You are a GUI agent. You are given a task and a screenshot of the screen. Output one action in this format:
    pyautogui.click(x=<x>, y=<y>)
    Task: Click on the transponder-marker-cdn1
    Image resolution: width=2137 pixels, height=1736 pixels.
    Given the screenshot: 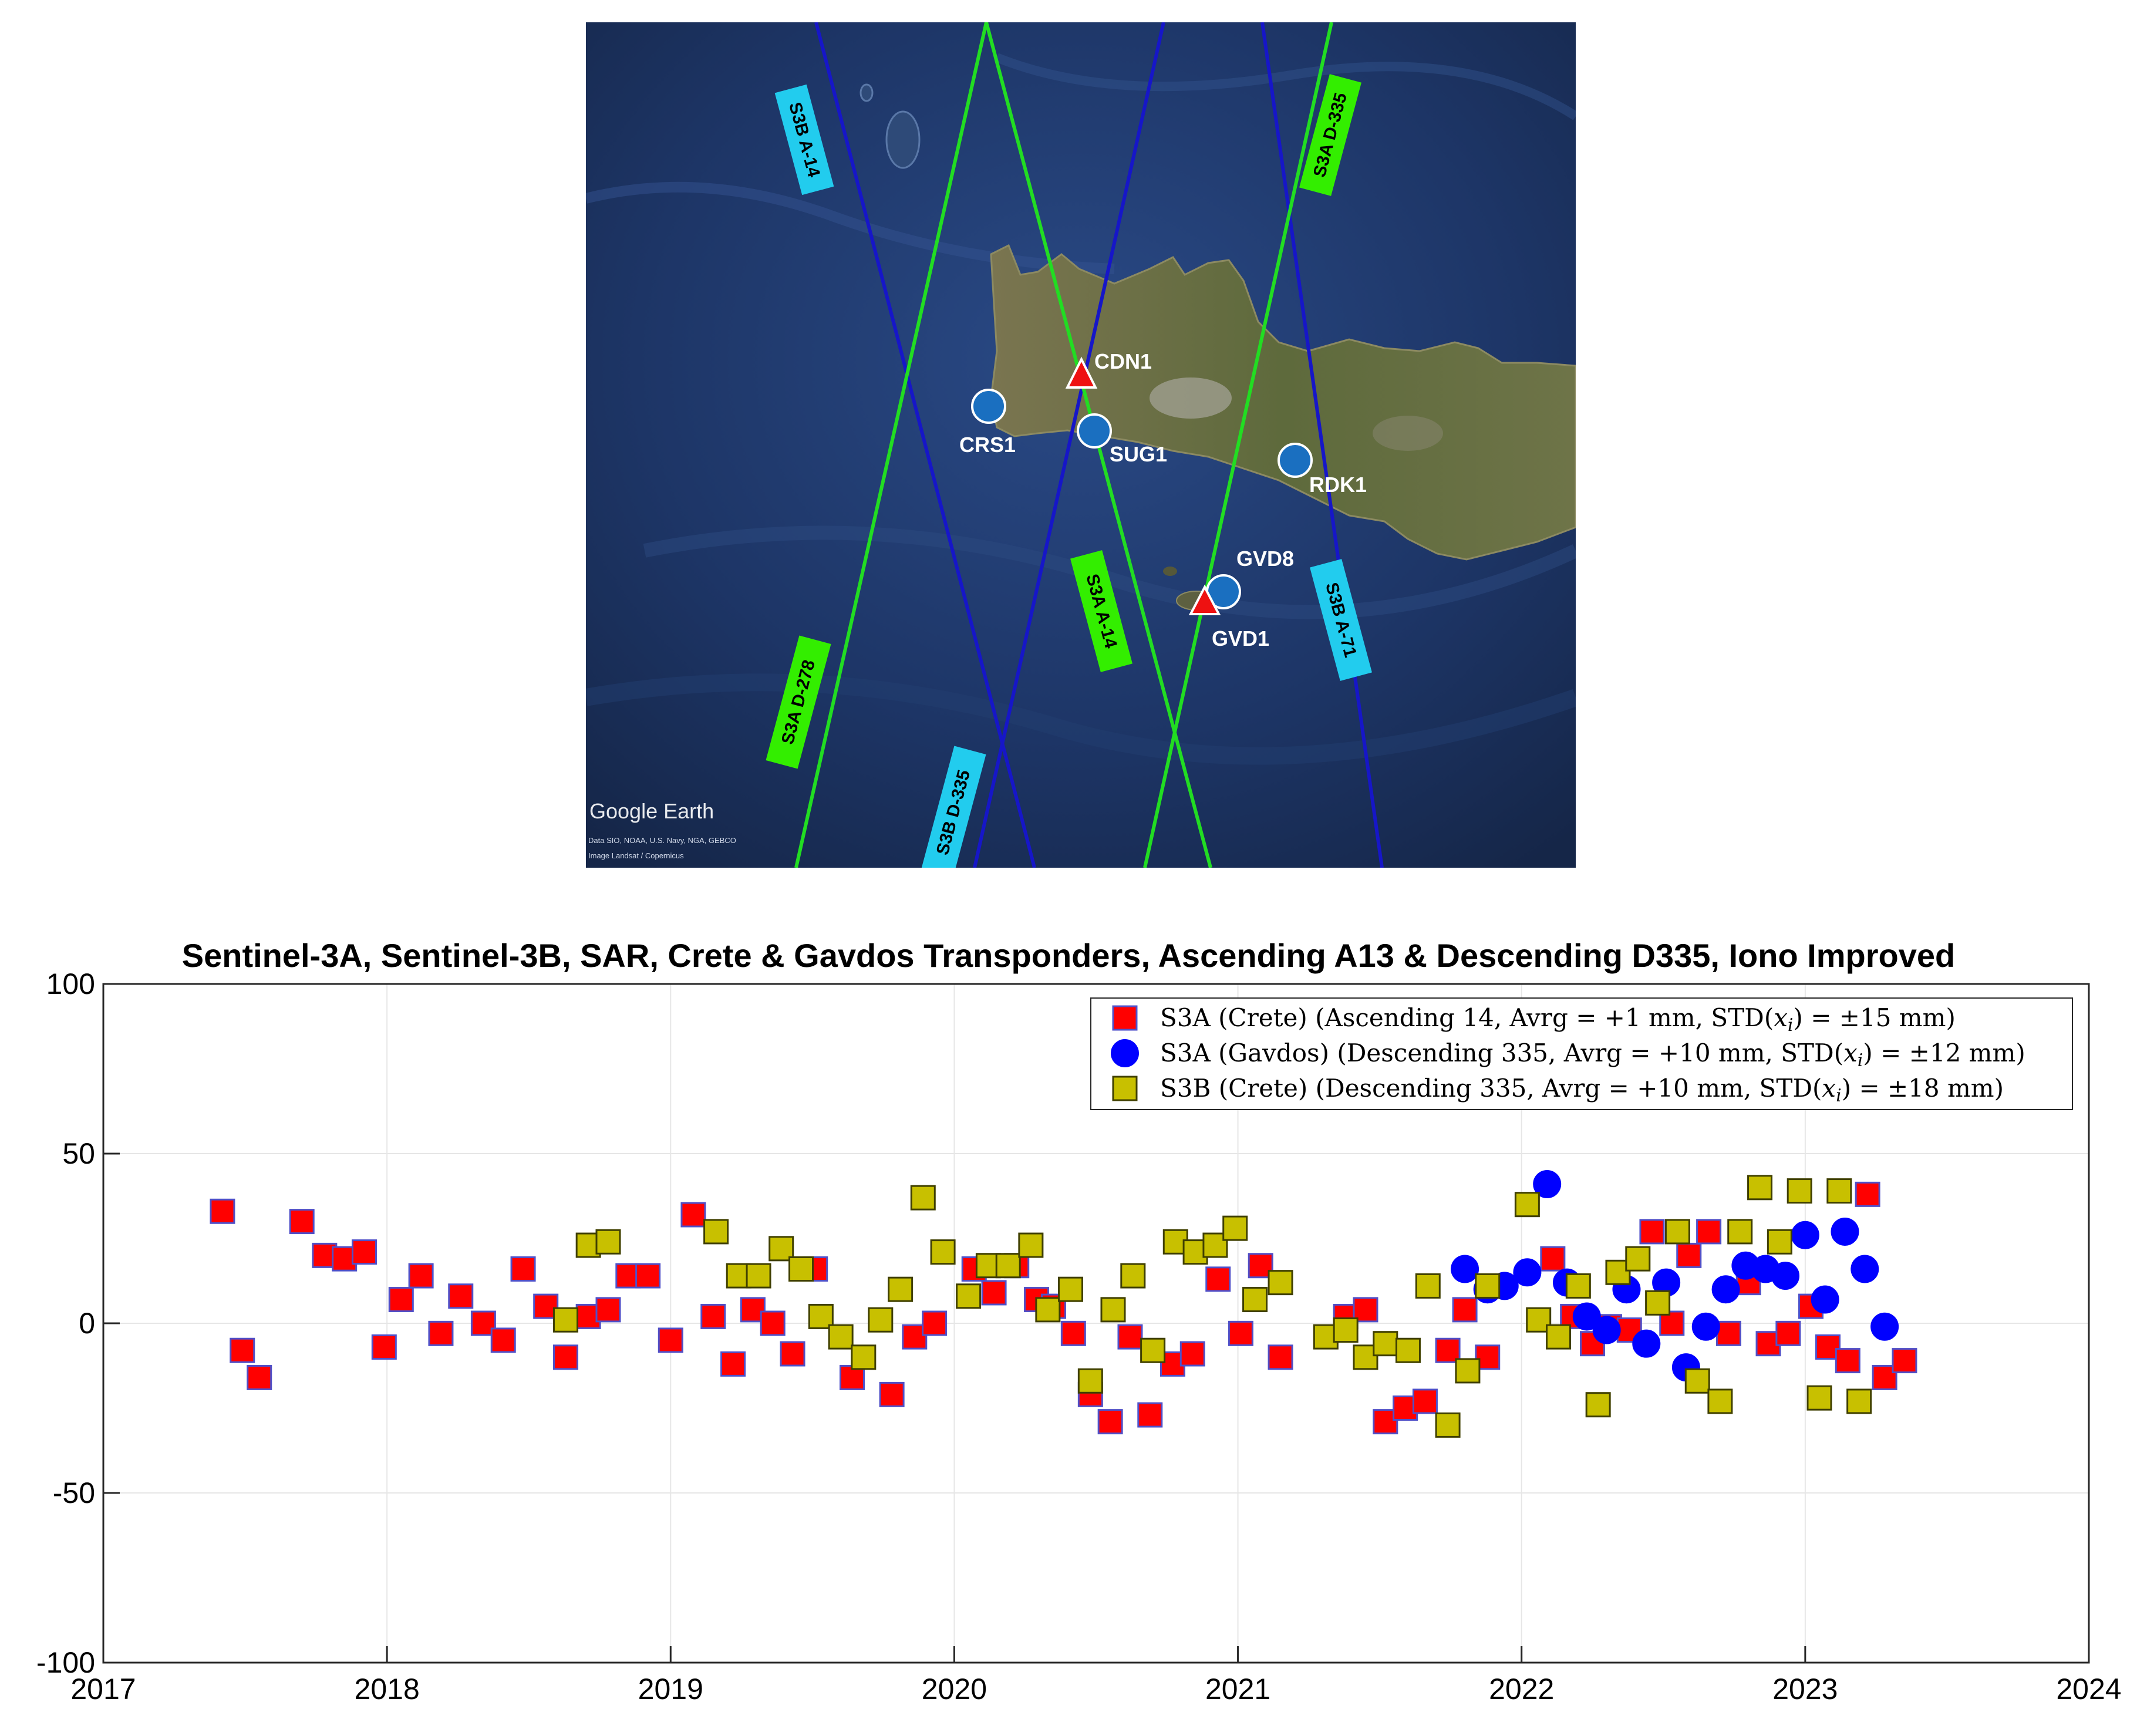 What is the action you would take?
    pyautogui.click(x=1081, y=372)
    